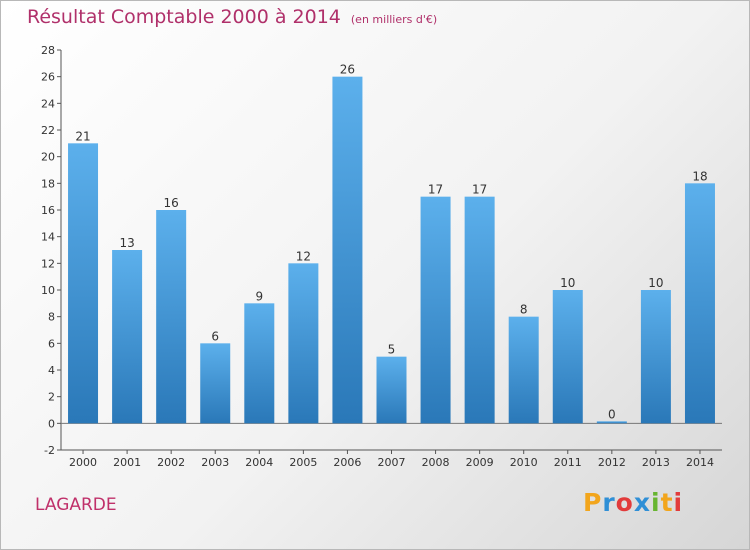 The width and height of the screenshot is (750, 550). Describe the element at coordinates (259, 462) in the screenshot. I see `x-tick-label: 2004` at that location.